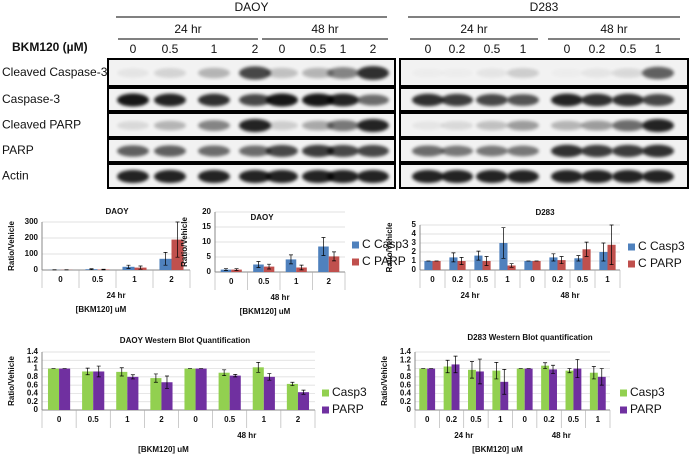 This screenshot has height=458, width=692. What do you see at coordinates (414, 251) in the screenshot?
I see `y-tick-label: 2` at bounding box center [414, 251].